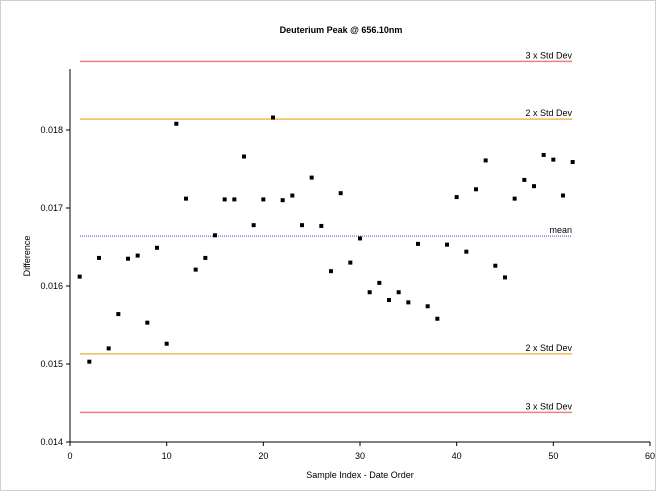 The height and width of the screenshot is (491, 656). Describe the element at coordinates (51, 208) in the screenshot. I see `y-tick-label: 0.017` at that location.